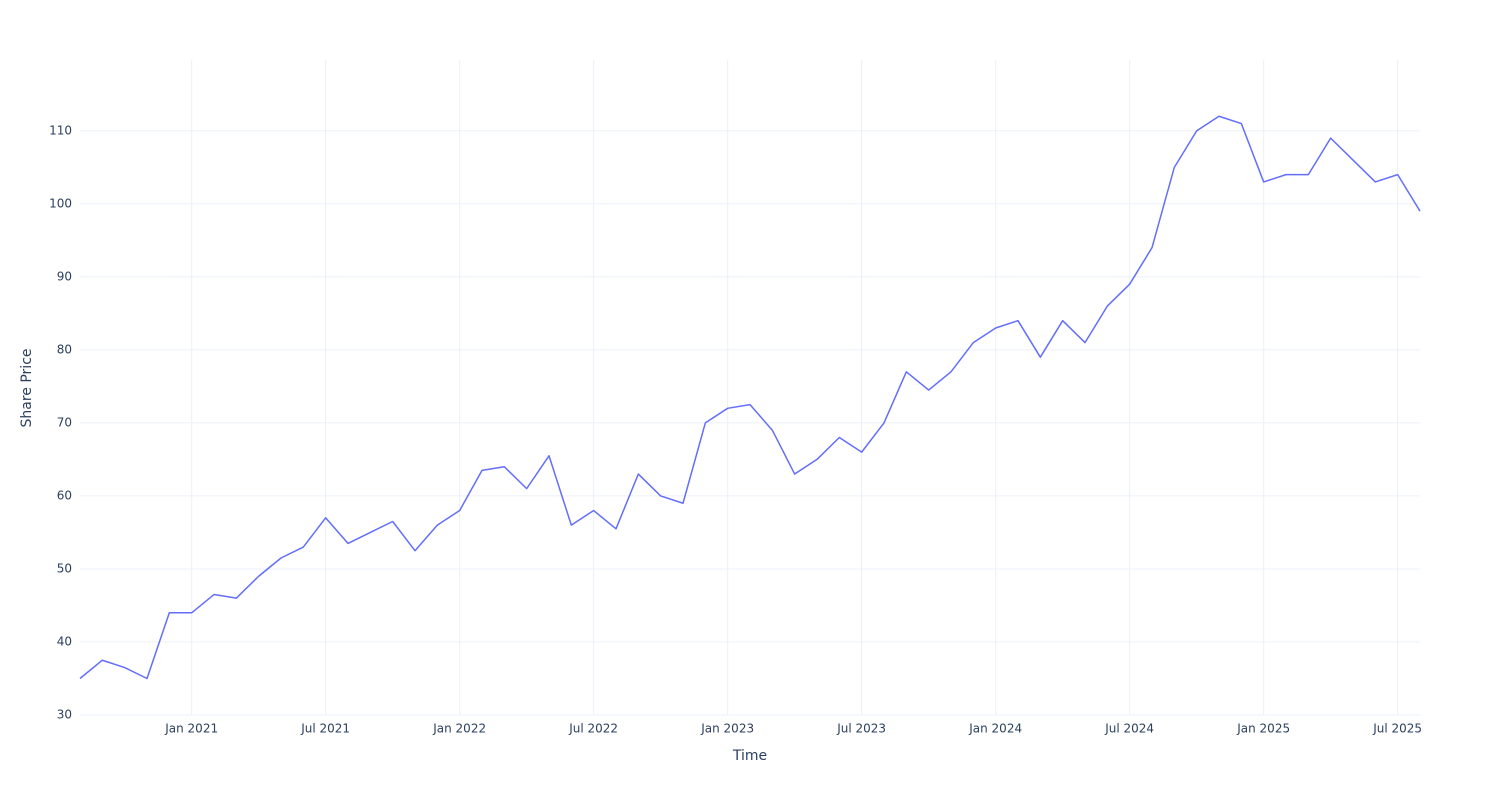  What do you see at coordinates (64, 641) in the screenshot?
I see `y-tick-label: 40` at bounding box center [64, 641].